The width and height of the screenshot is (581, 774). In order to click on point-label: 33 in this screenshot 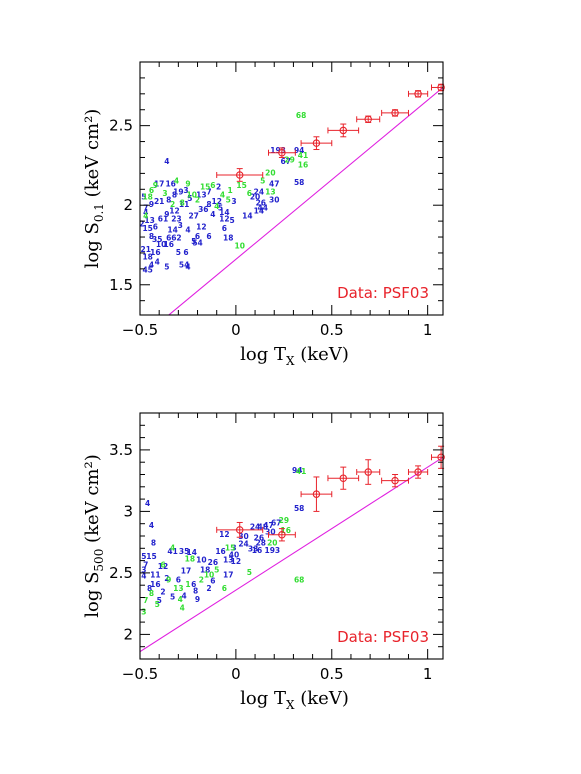, I will do `click(253, 549)`.